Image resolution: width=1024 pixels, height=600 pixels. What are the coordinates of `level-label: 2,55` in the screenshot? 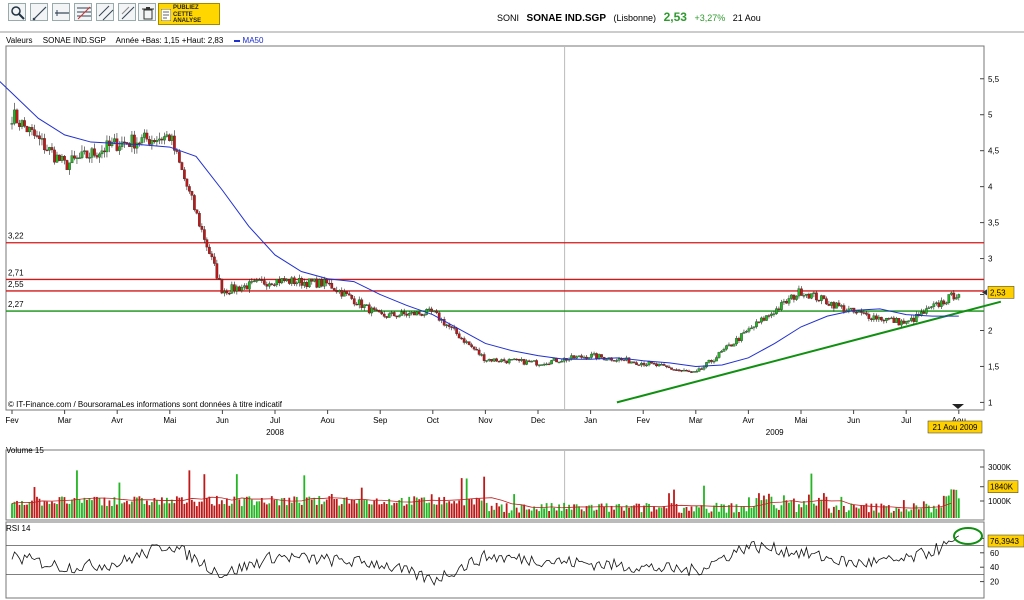 It's located at (16, 284).